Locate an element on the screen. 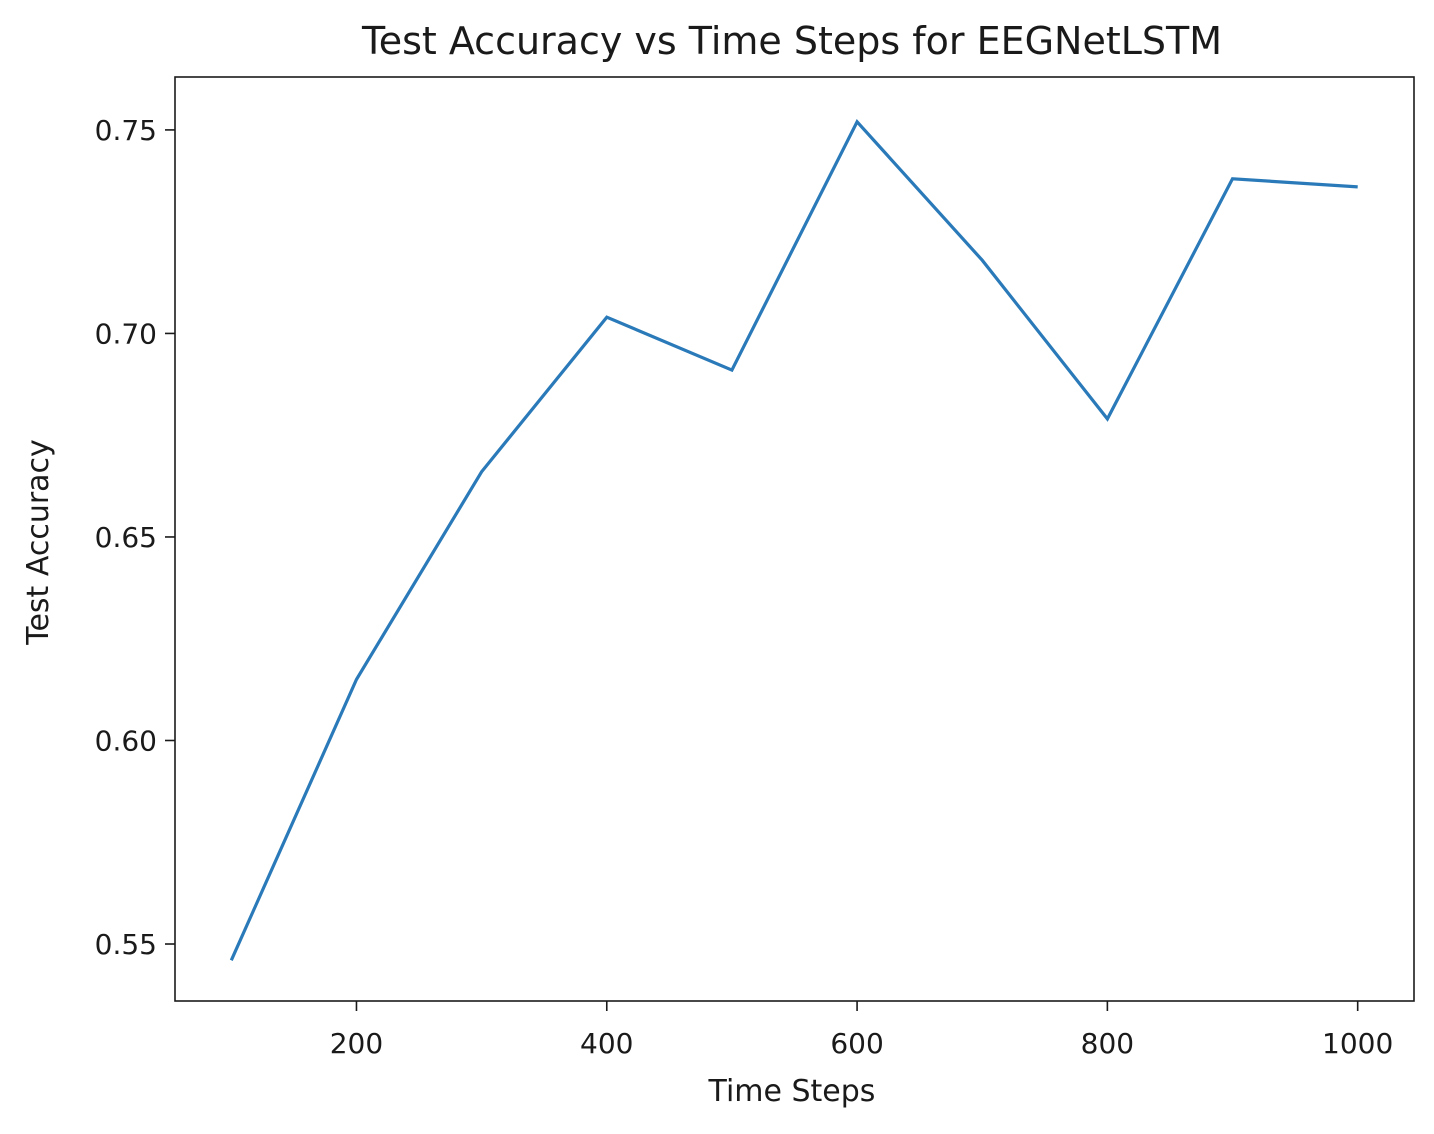 This screenshot has width=1434, height=1134. x-tick-label: 200 is located at coordinates (356, 1043).